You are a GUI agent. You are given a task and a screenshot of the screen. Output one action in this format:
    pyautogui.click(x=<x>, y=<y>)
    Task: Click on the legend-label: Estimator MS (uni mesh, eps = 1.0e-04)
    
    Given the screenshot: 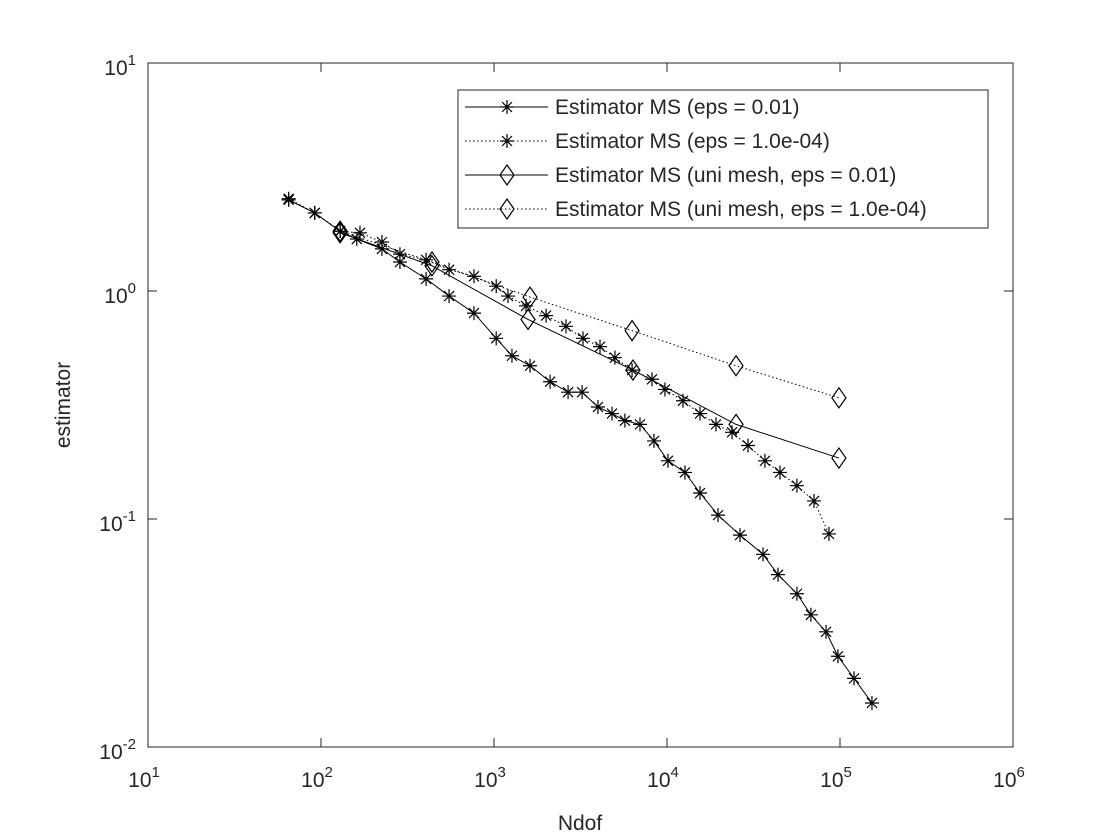 What is the action you would take?
    pyautogui.click(x=741, y=209)
    